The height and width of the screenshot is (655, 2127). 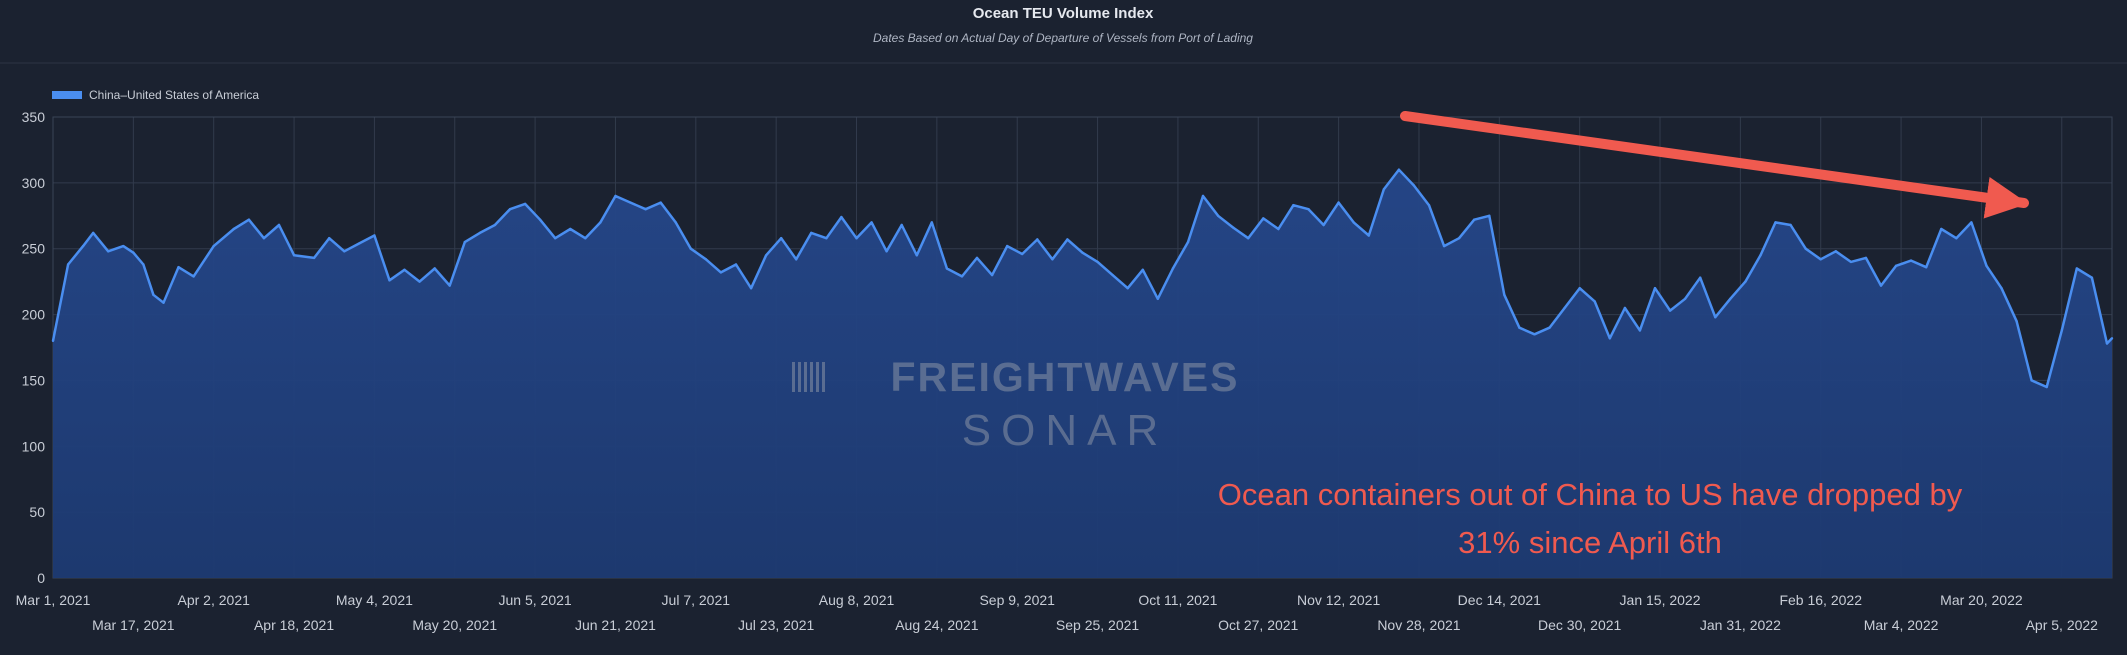 I want to click on x-tick-label: Dec 14, 2021, so click(x=1499, y=600).